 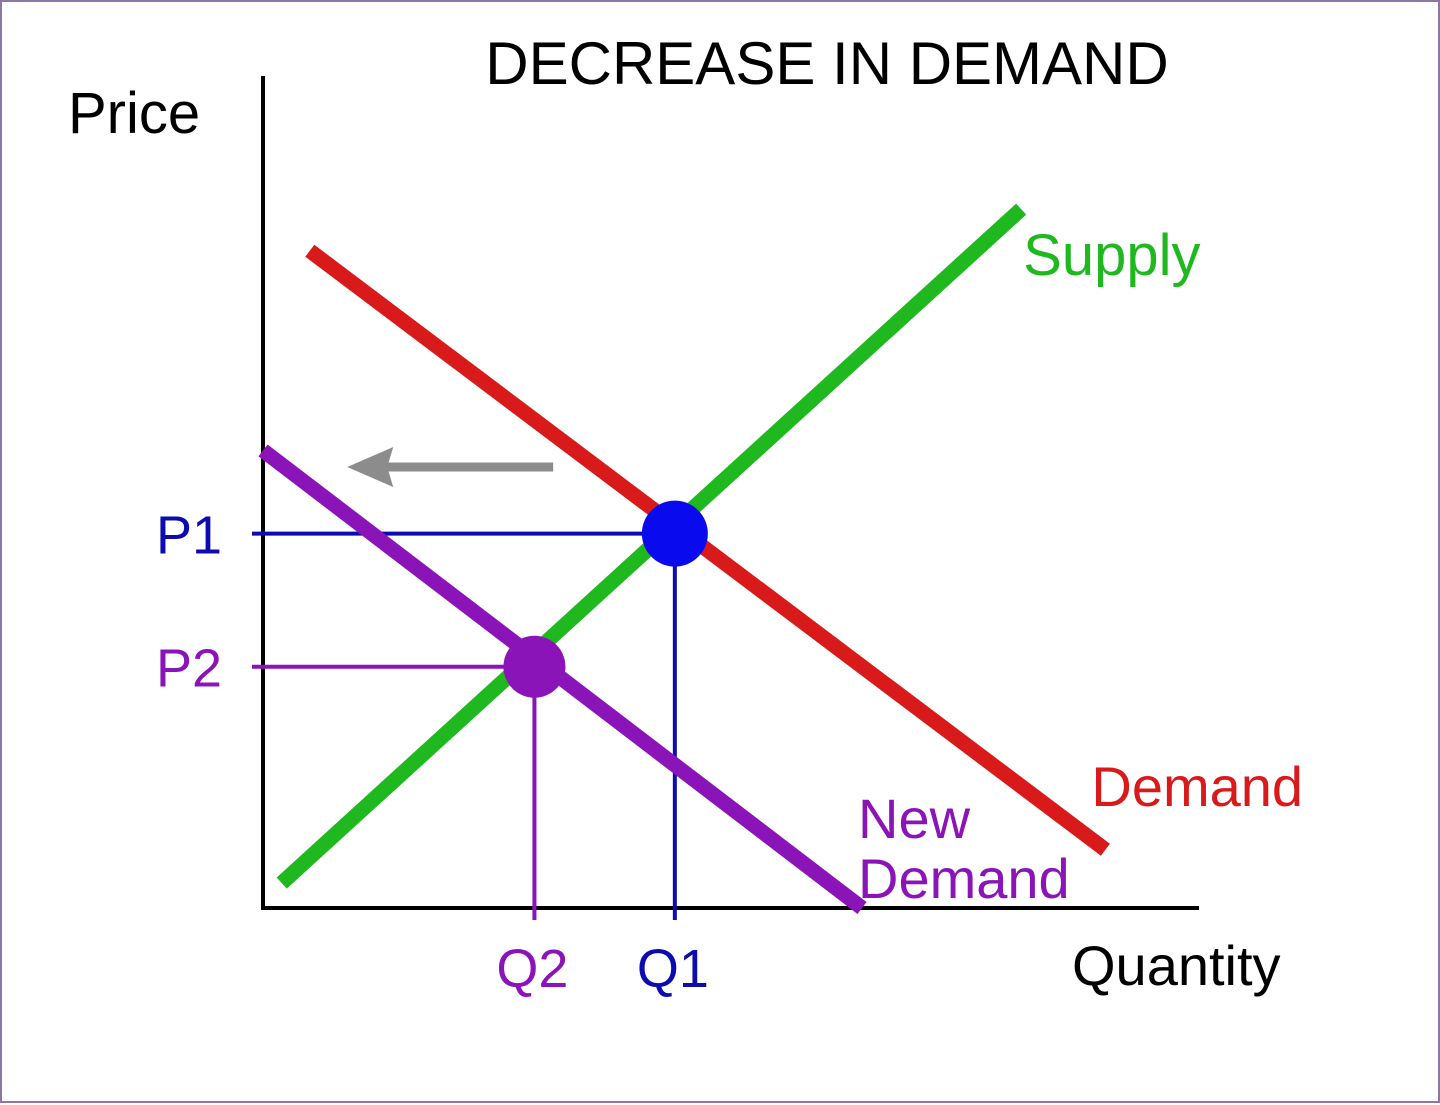 What do you see at coordinates (189, 536) in the screenshot?
I see `p1-label: P1` at bounding box center [189, 536].